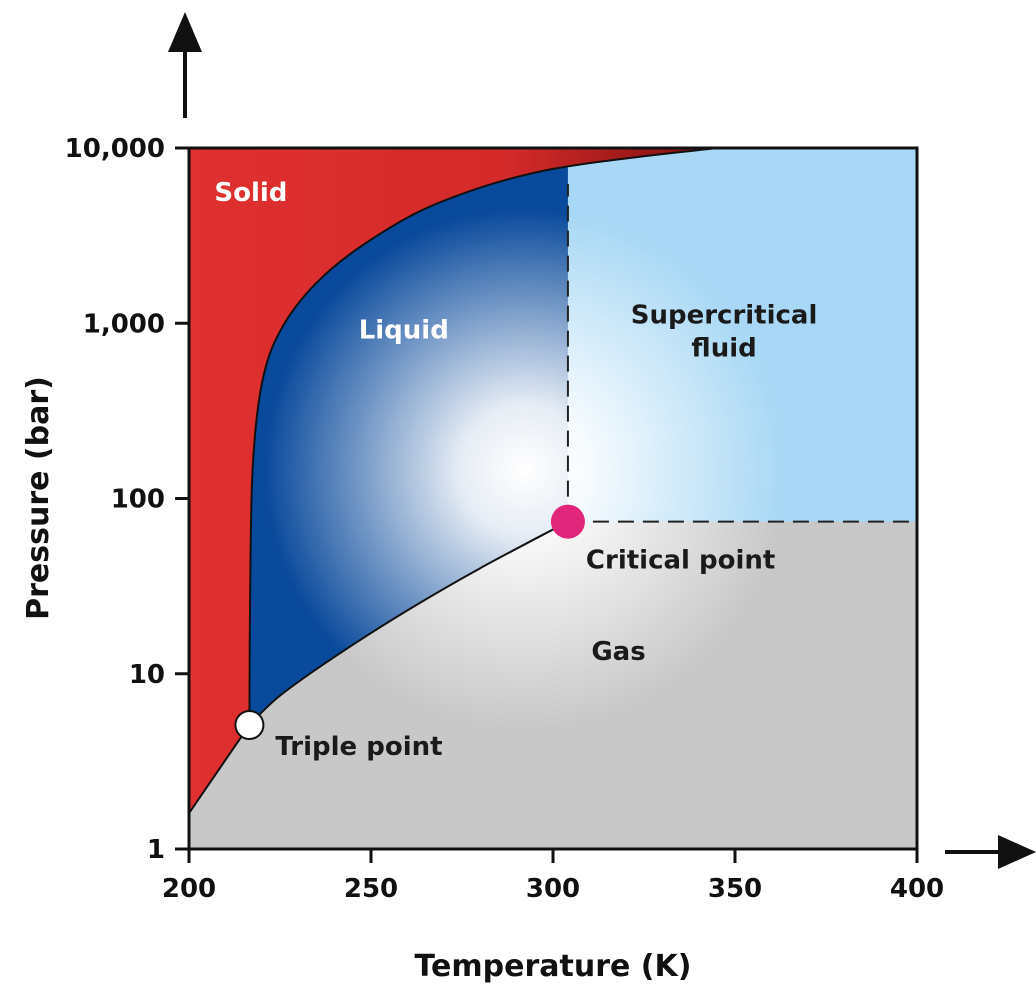 This screenshot has width=1036, height=990. I want to click on vaporization-curve, so click(408, 623).